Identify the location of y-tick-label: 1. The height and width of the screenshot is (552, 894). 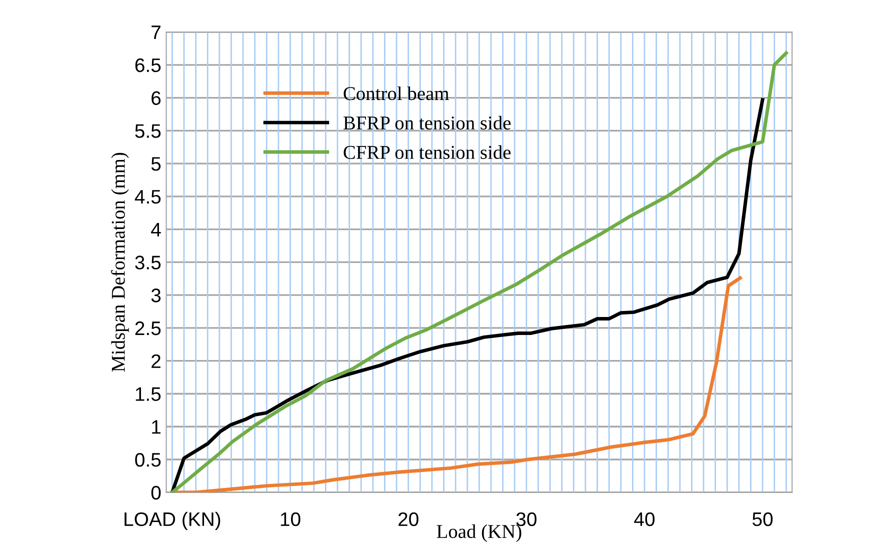
(156, 427).